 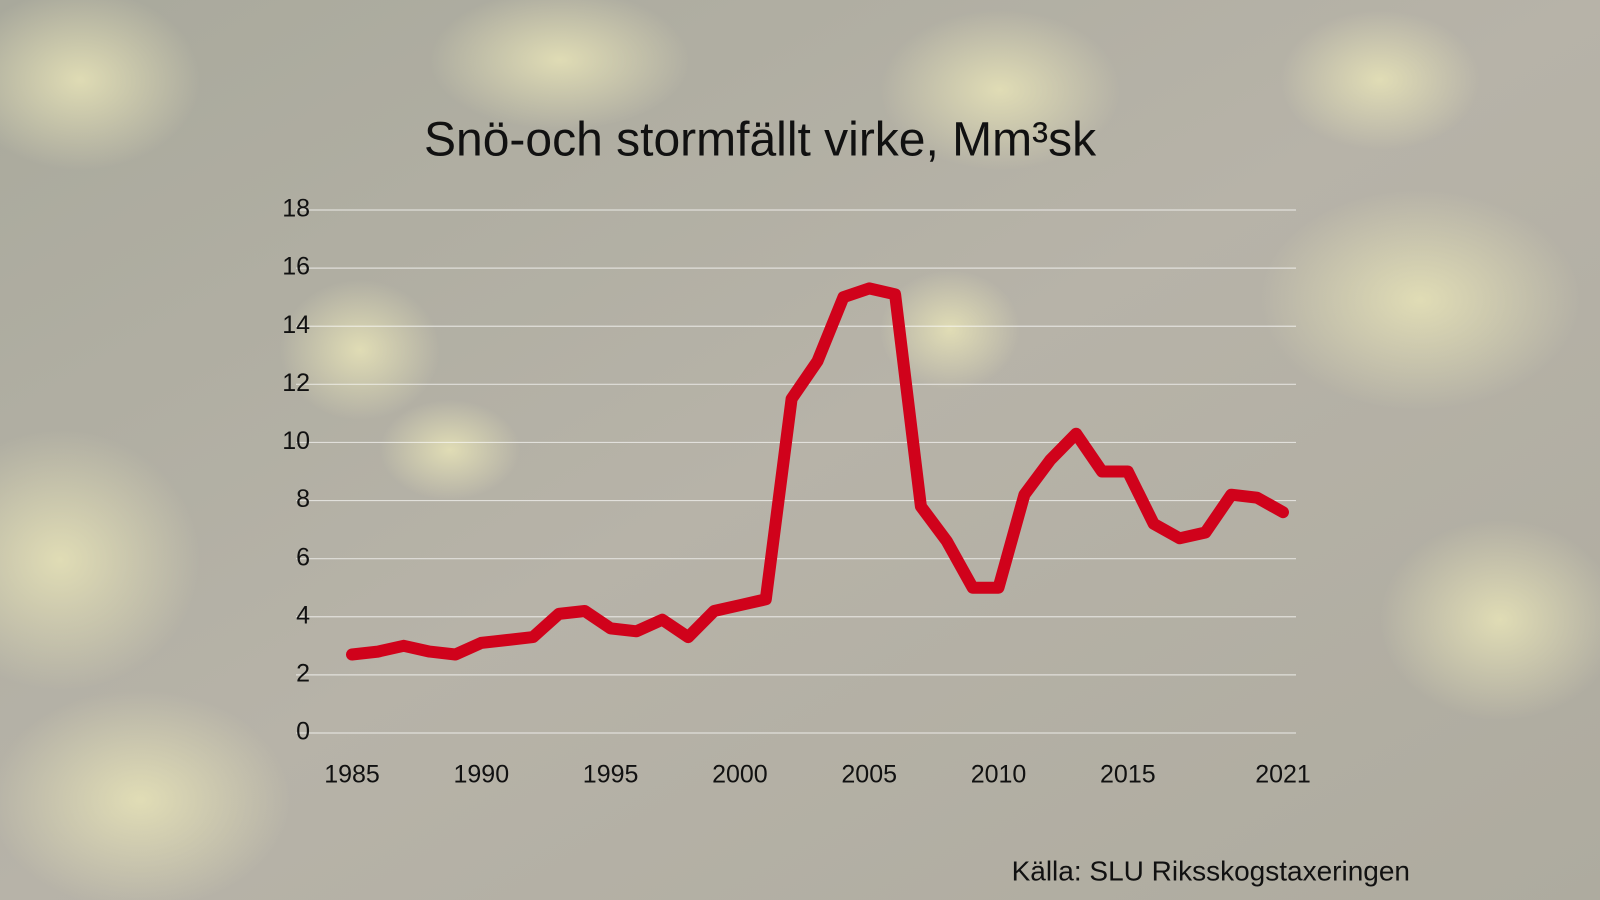 I want to click on y-tick-label: 16, so click(x=296, y=267).